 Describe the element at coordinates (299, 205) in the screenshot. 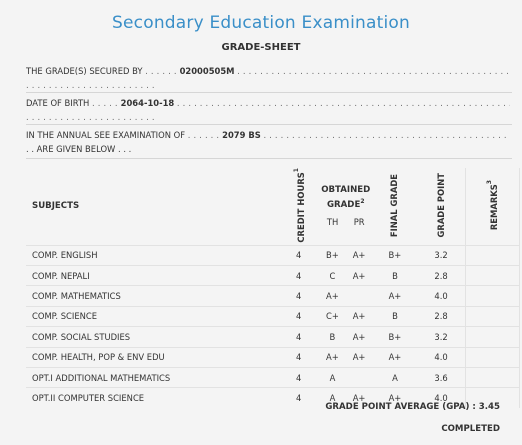

I see `credit-hours-header: CREDIT HOURS1` at that location.